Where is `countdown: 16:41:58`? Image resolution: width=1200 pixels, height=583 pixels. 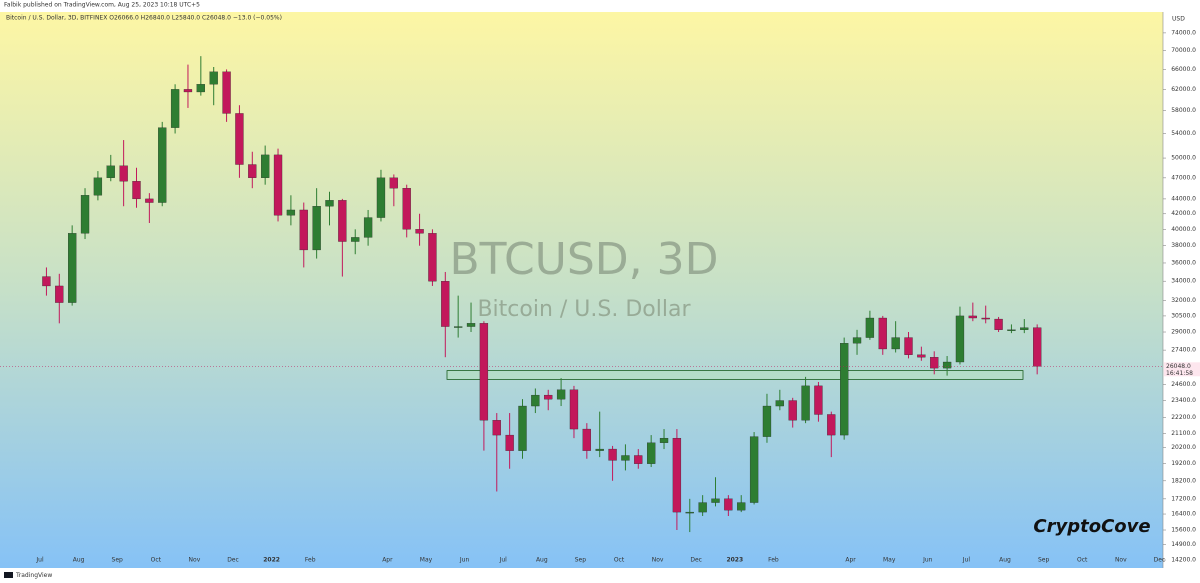 countdown: 16:41:58 is located at coordinates (1179, 373).